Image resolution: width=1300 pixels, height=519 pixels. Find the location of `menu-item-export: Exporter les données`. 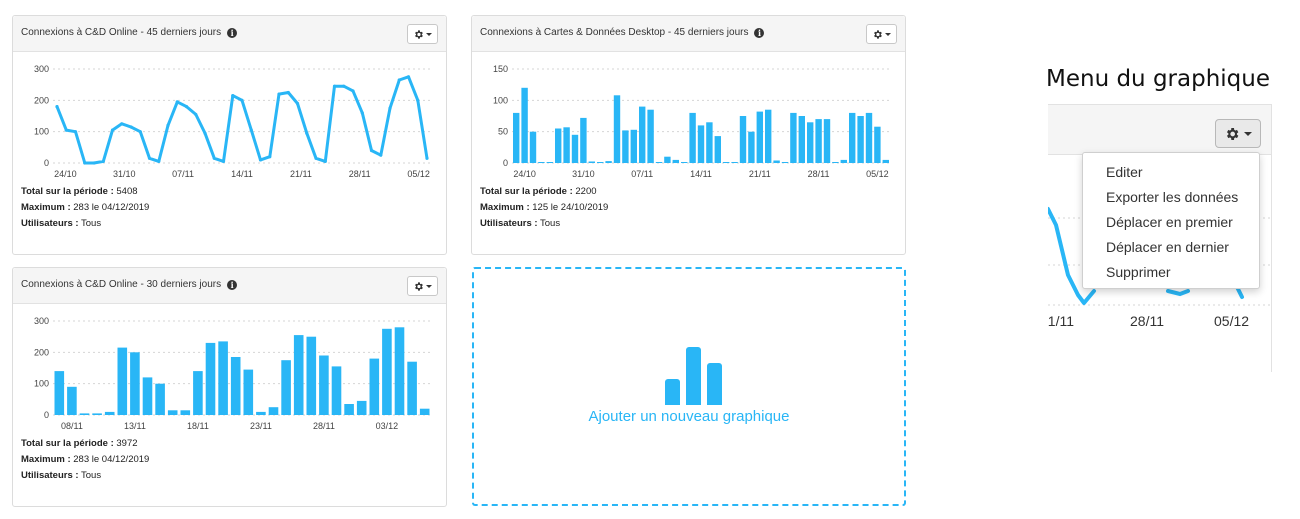

menu-item-export: Exporter les données is located at coordinates (1172, 197).